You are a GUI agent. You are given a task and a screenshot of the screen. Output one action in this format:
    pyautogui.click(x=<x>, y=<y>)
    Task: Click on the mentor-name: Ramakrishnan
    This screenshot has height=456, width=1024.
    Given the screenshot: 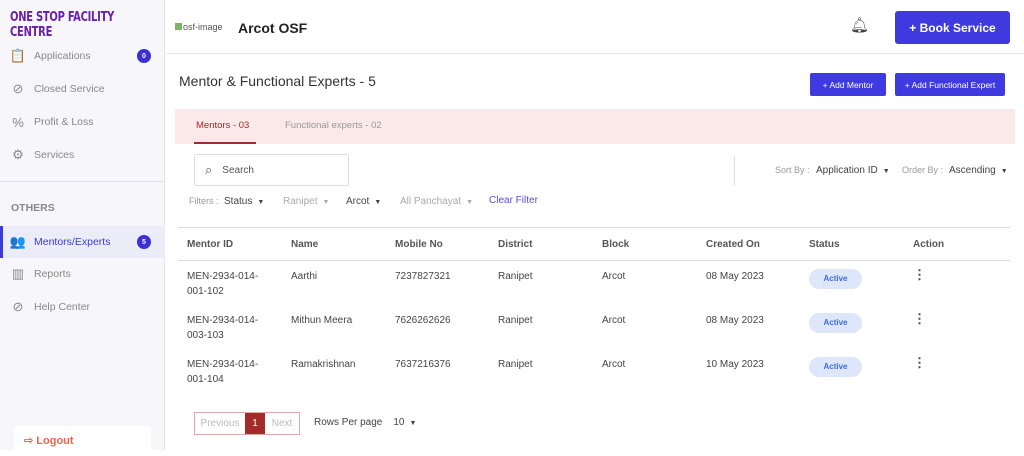 What is the action you would take?
    pyautogui.click(x=323, y=364)
    